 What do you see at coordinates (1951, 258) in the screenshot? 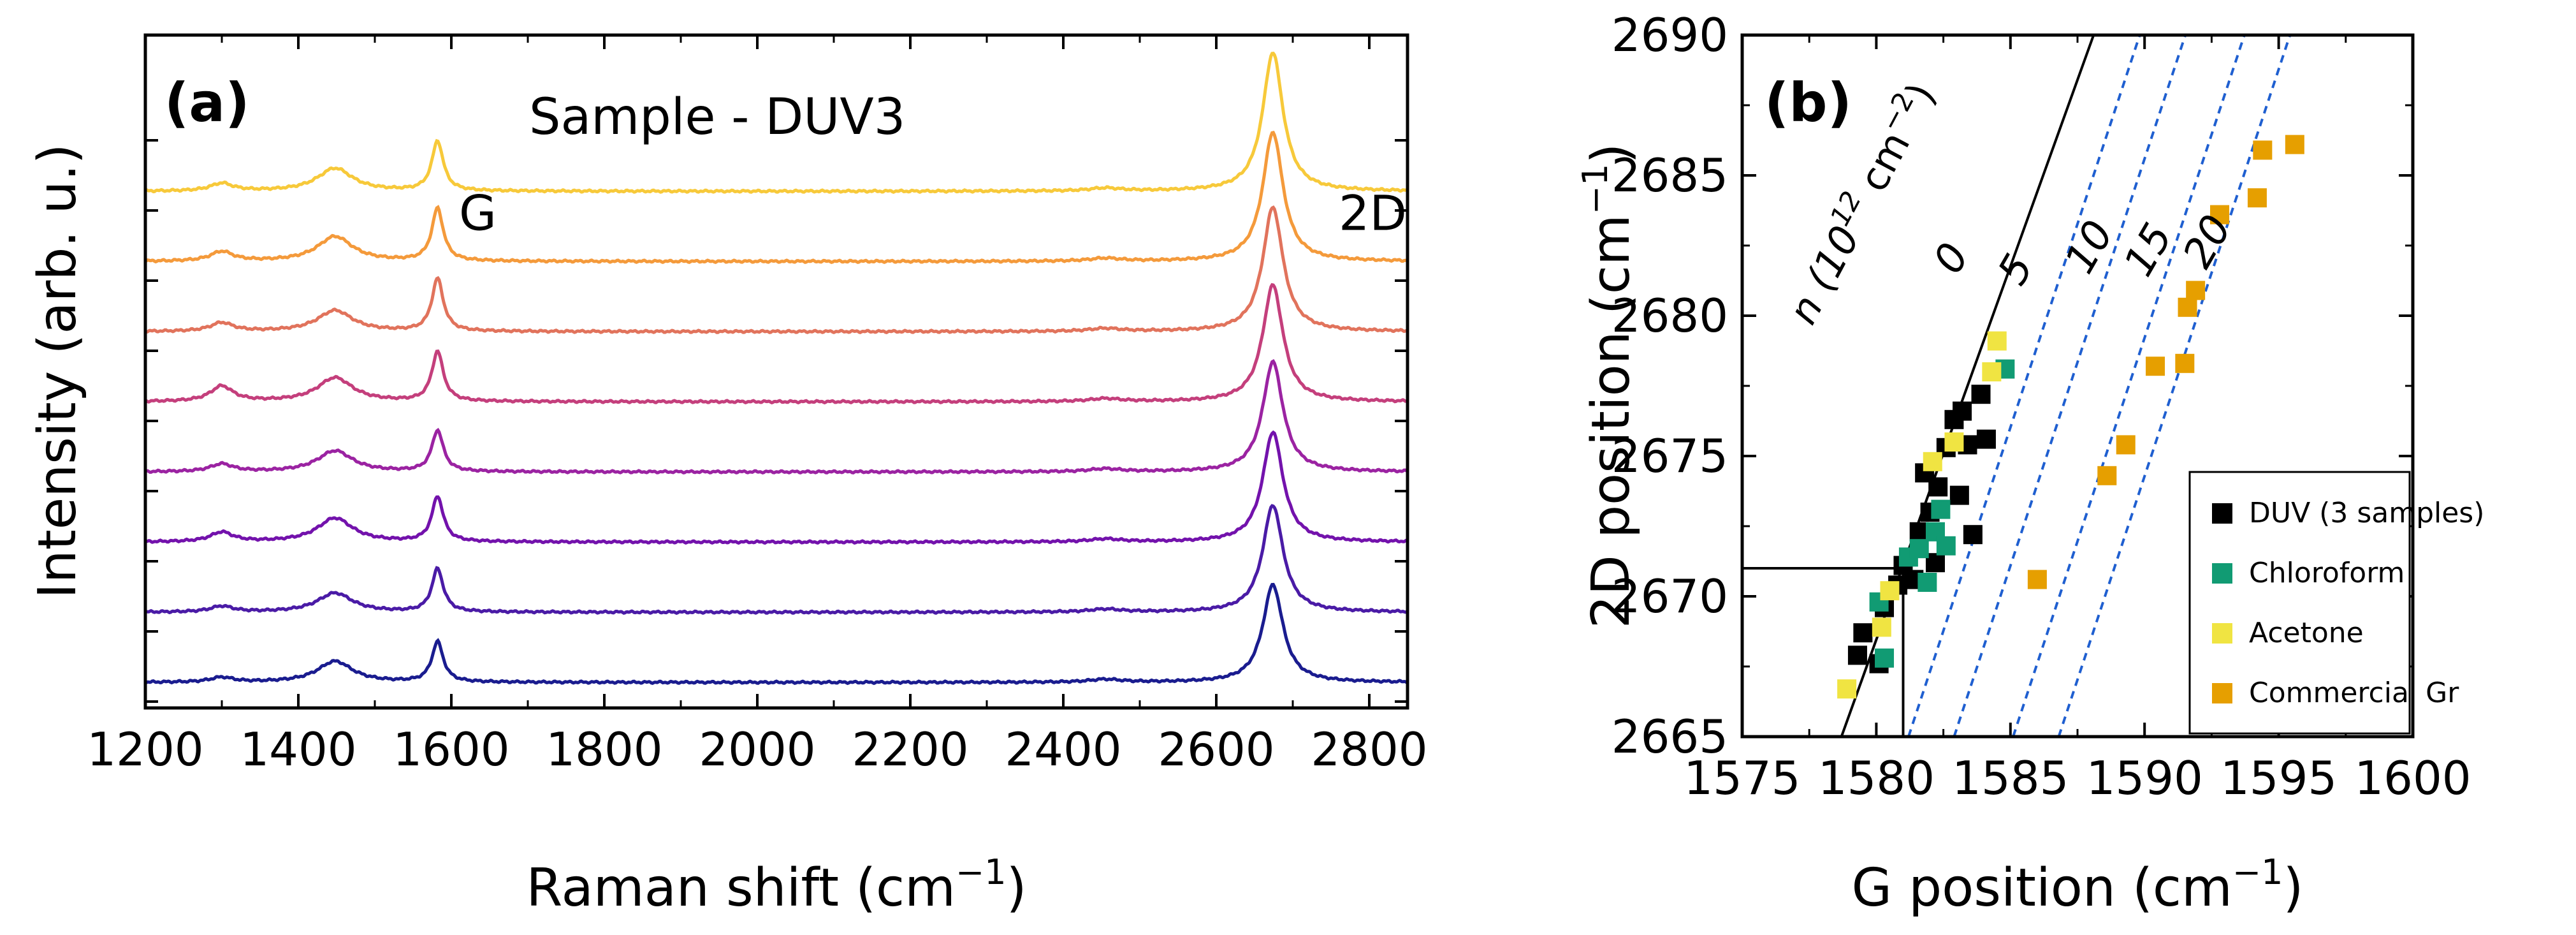
I see `doping-label-0: 0` at bounding box center [1951, 258].